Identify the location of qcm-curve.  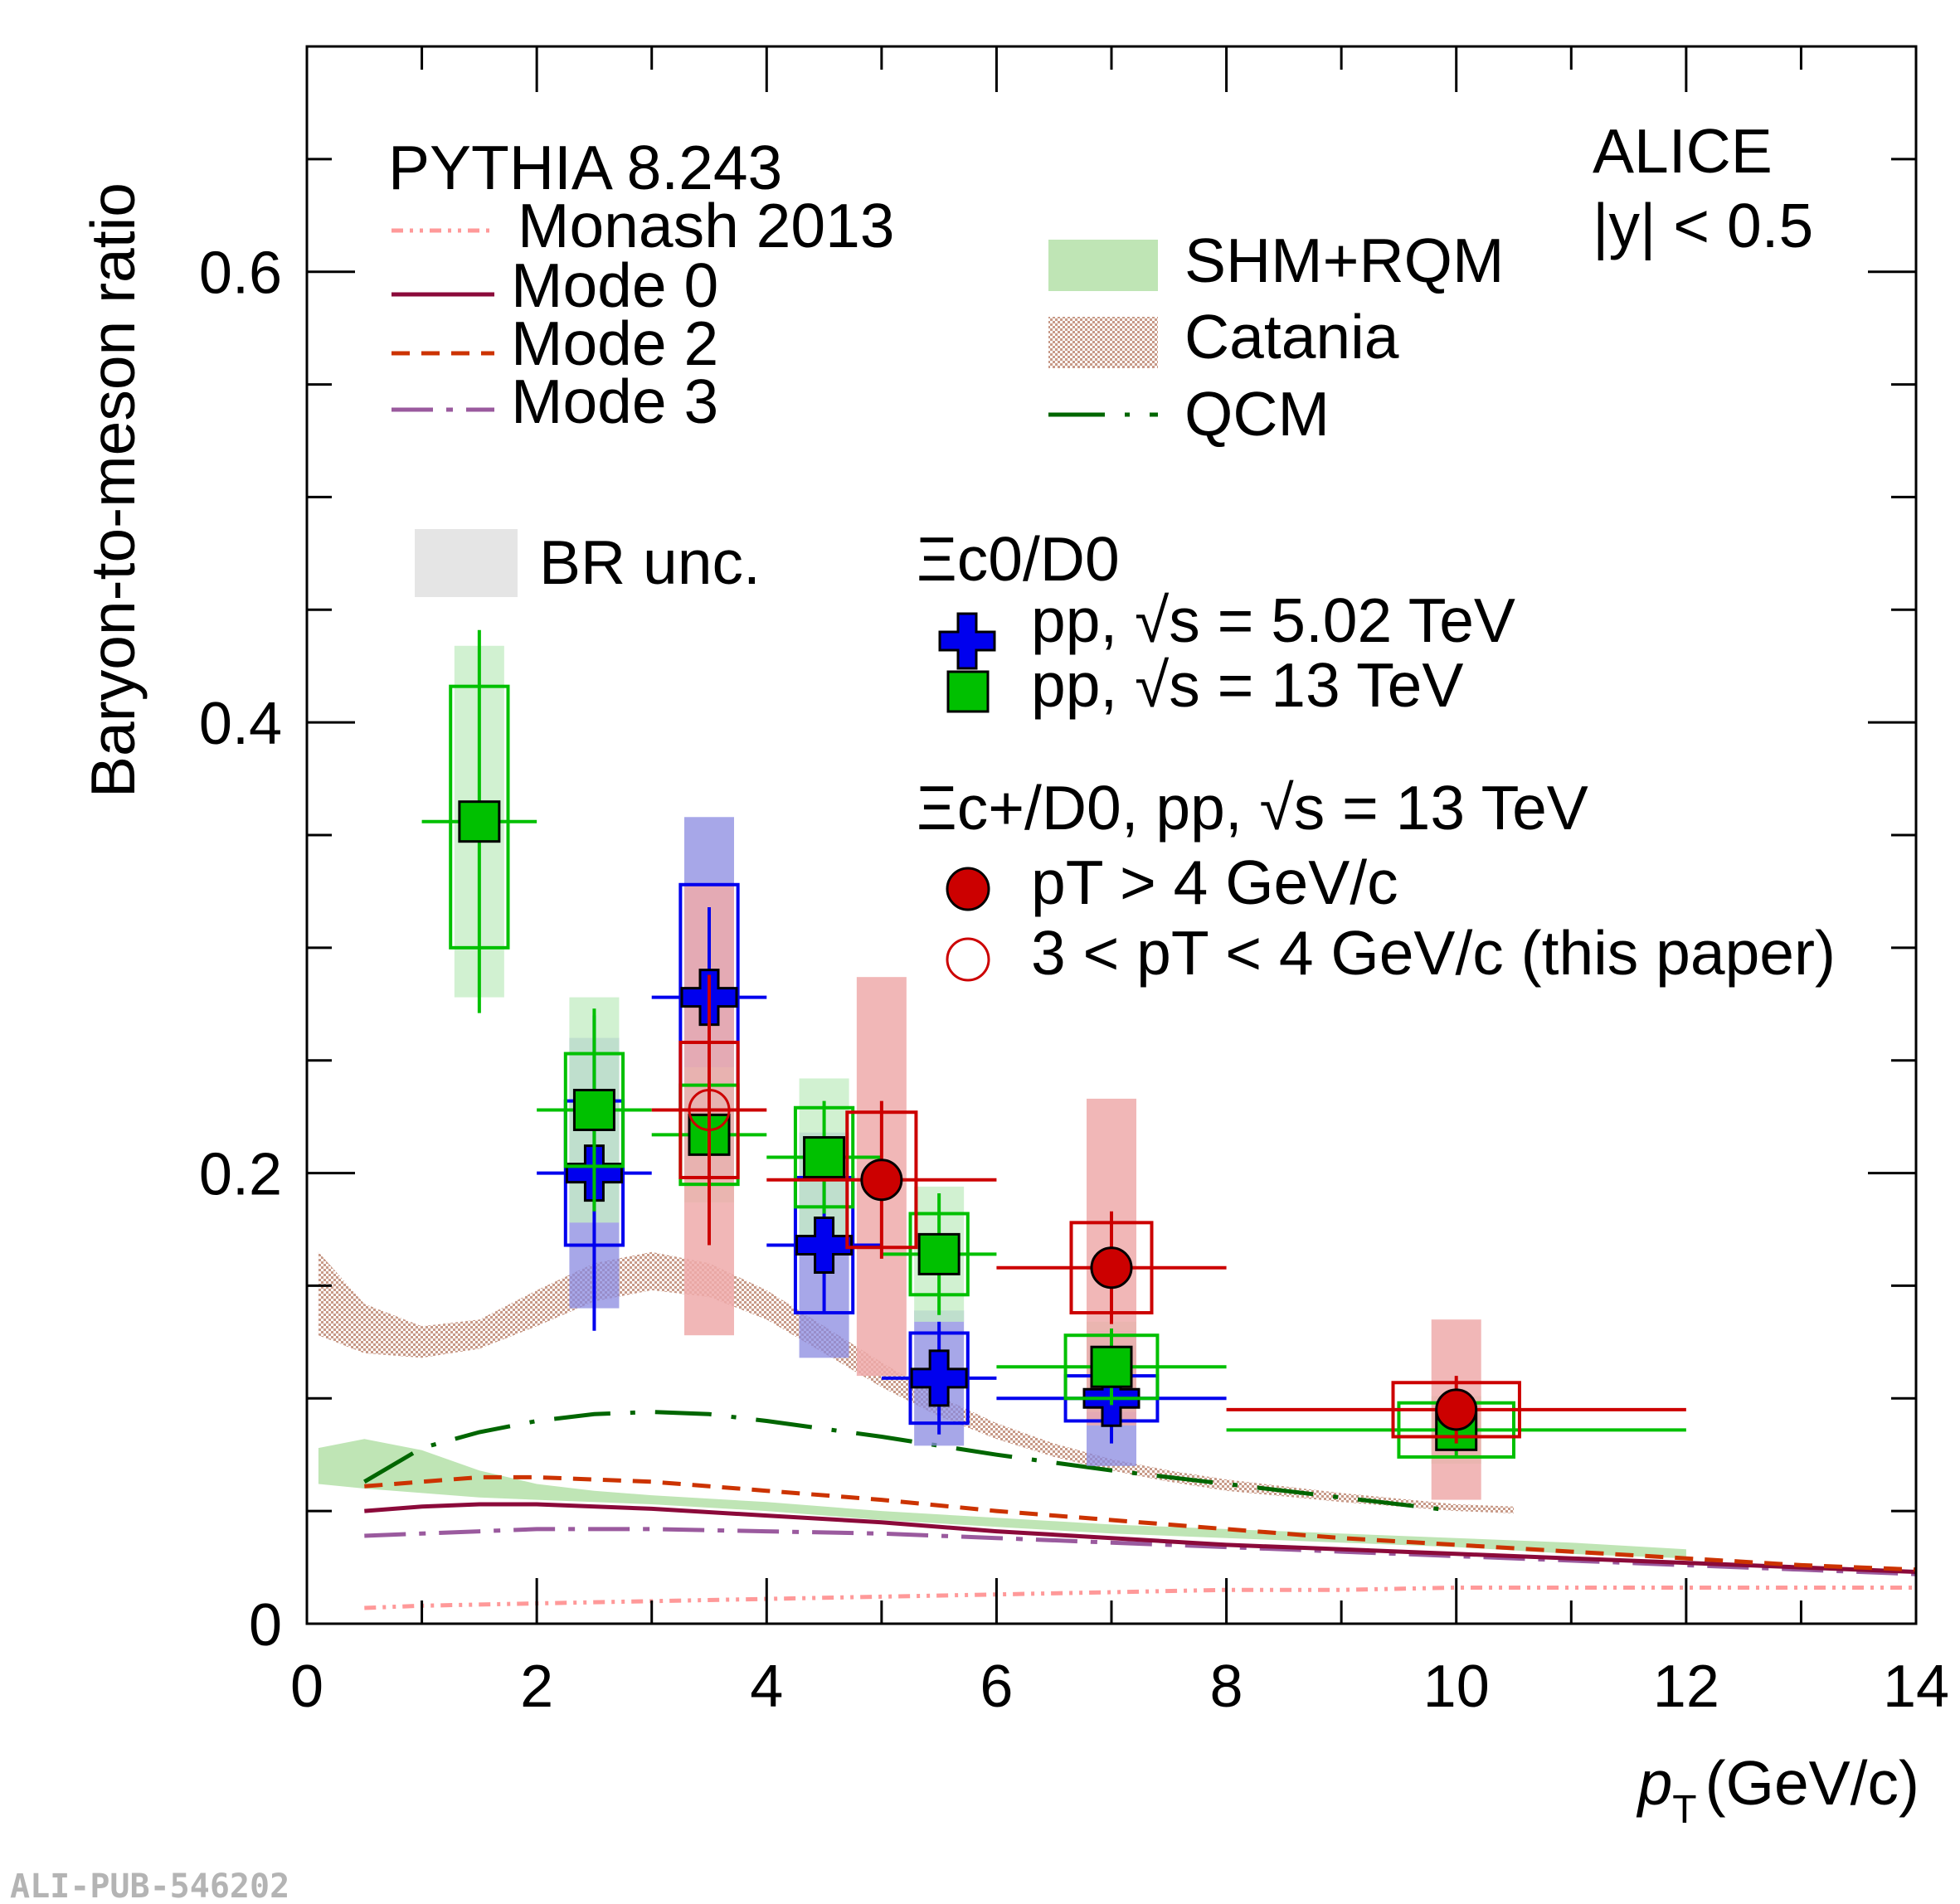
(910, 1461).